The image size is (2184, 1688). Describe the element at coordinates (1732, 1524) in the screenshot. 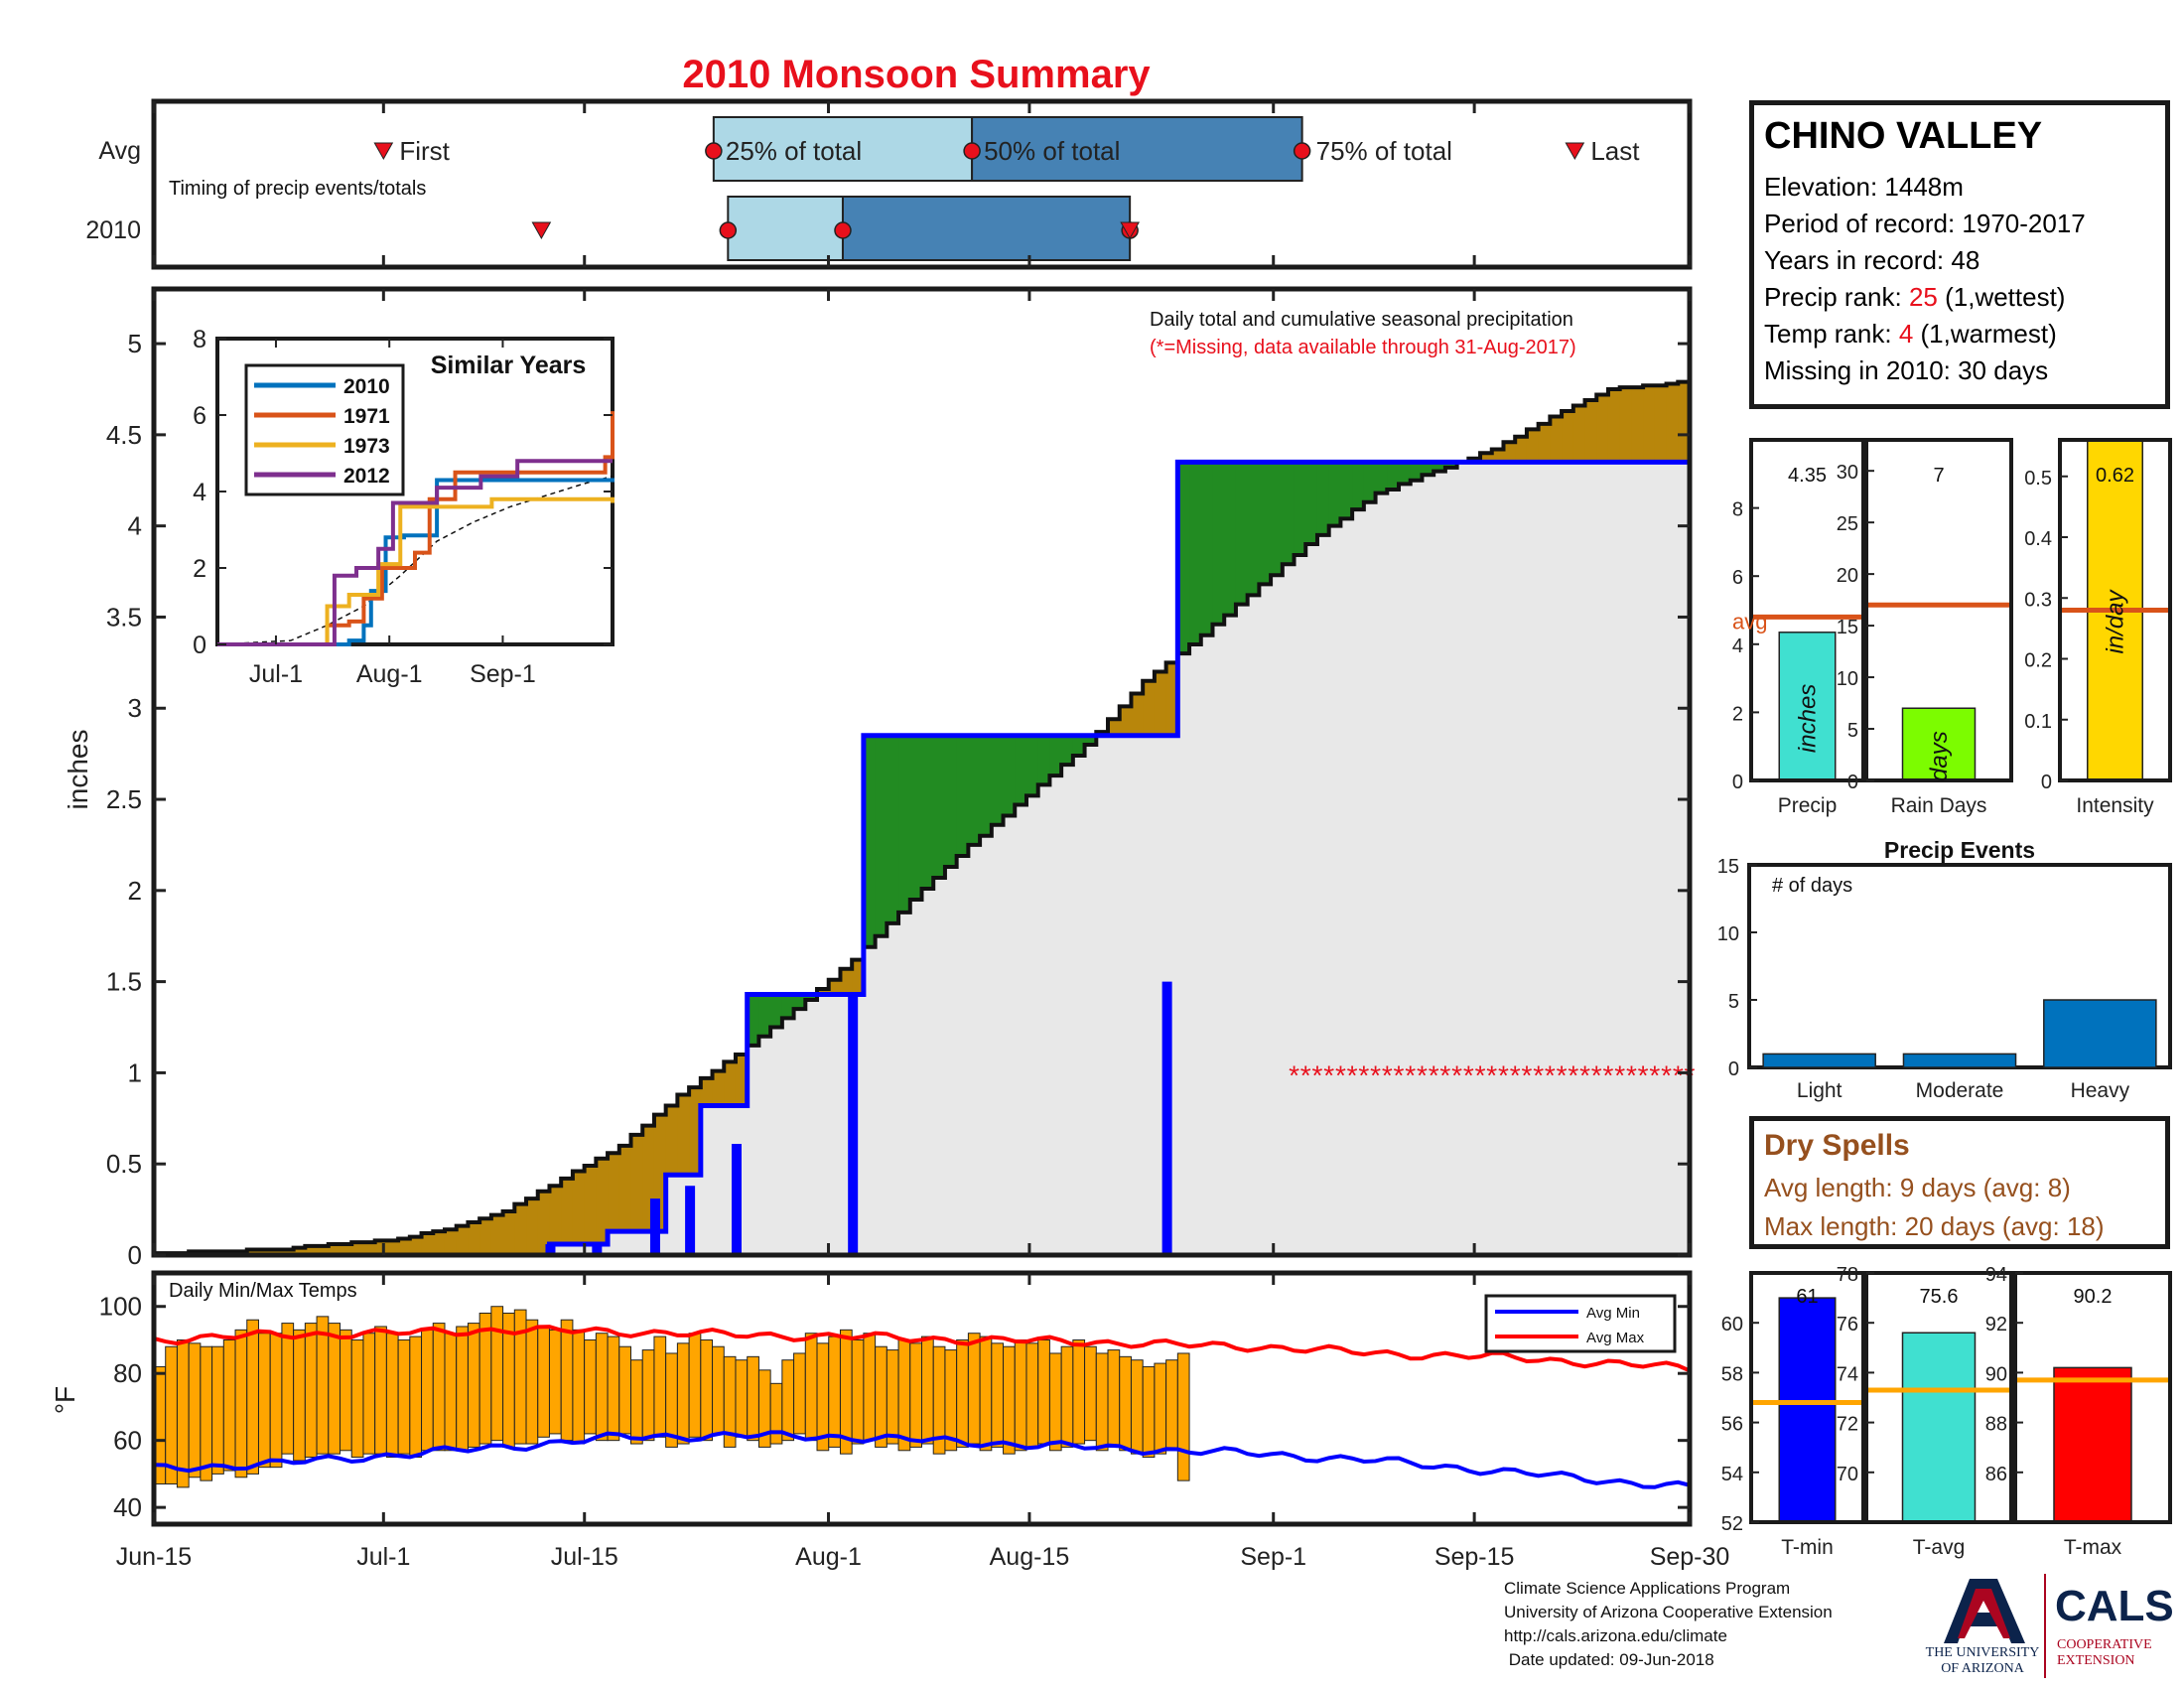

I see `t-min-y-tick-label: 52` at that location.